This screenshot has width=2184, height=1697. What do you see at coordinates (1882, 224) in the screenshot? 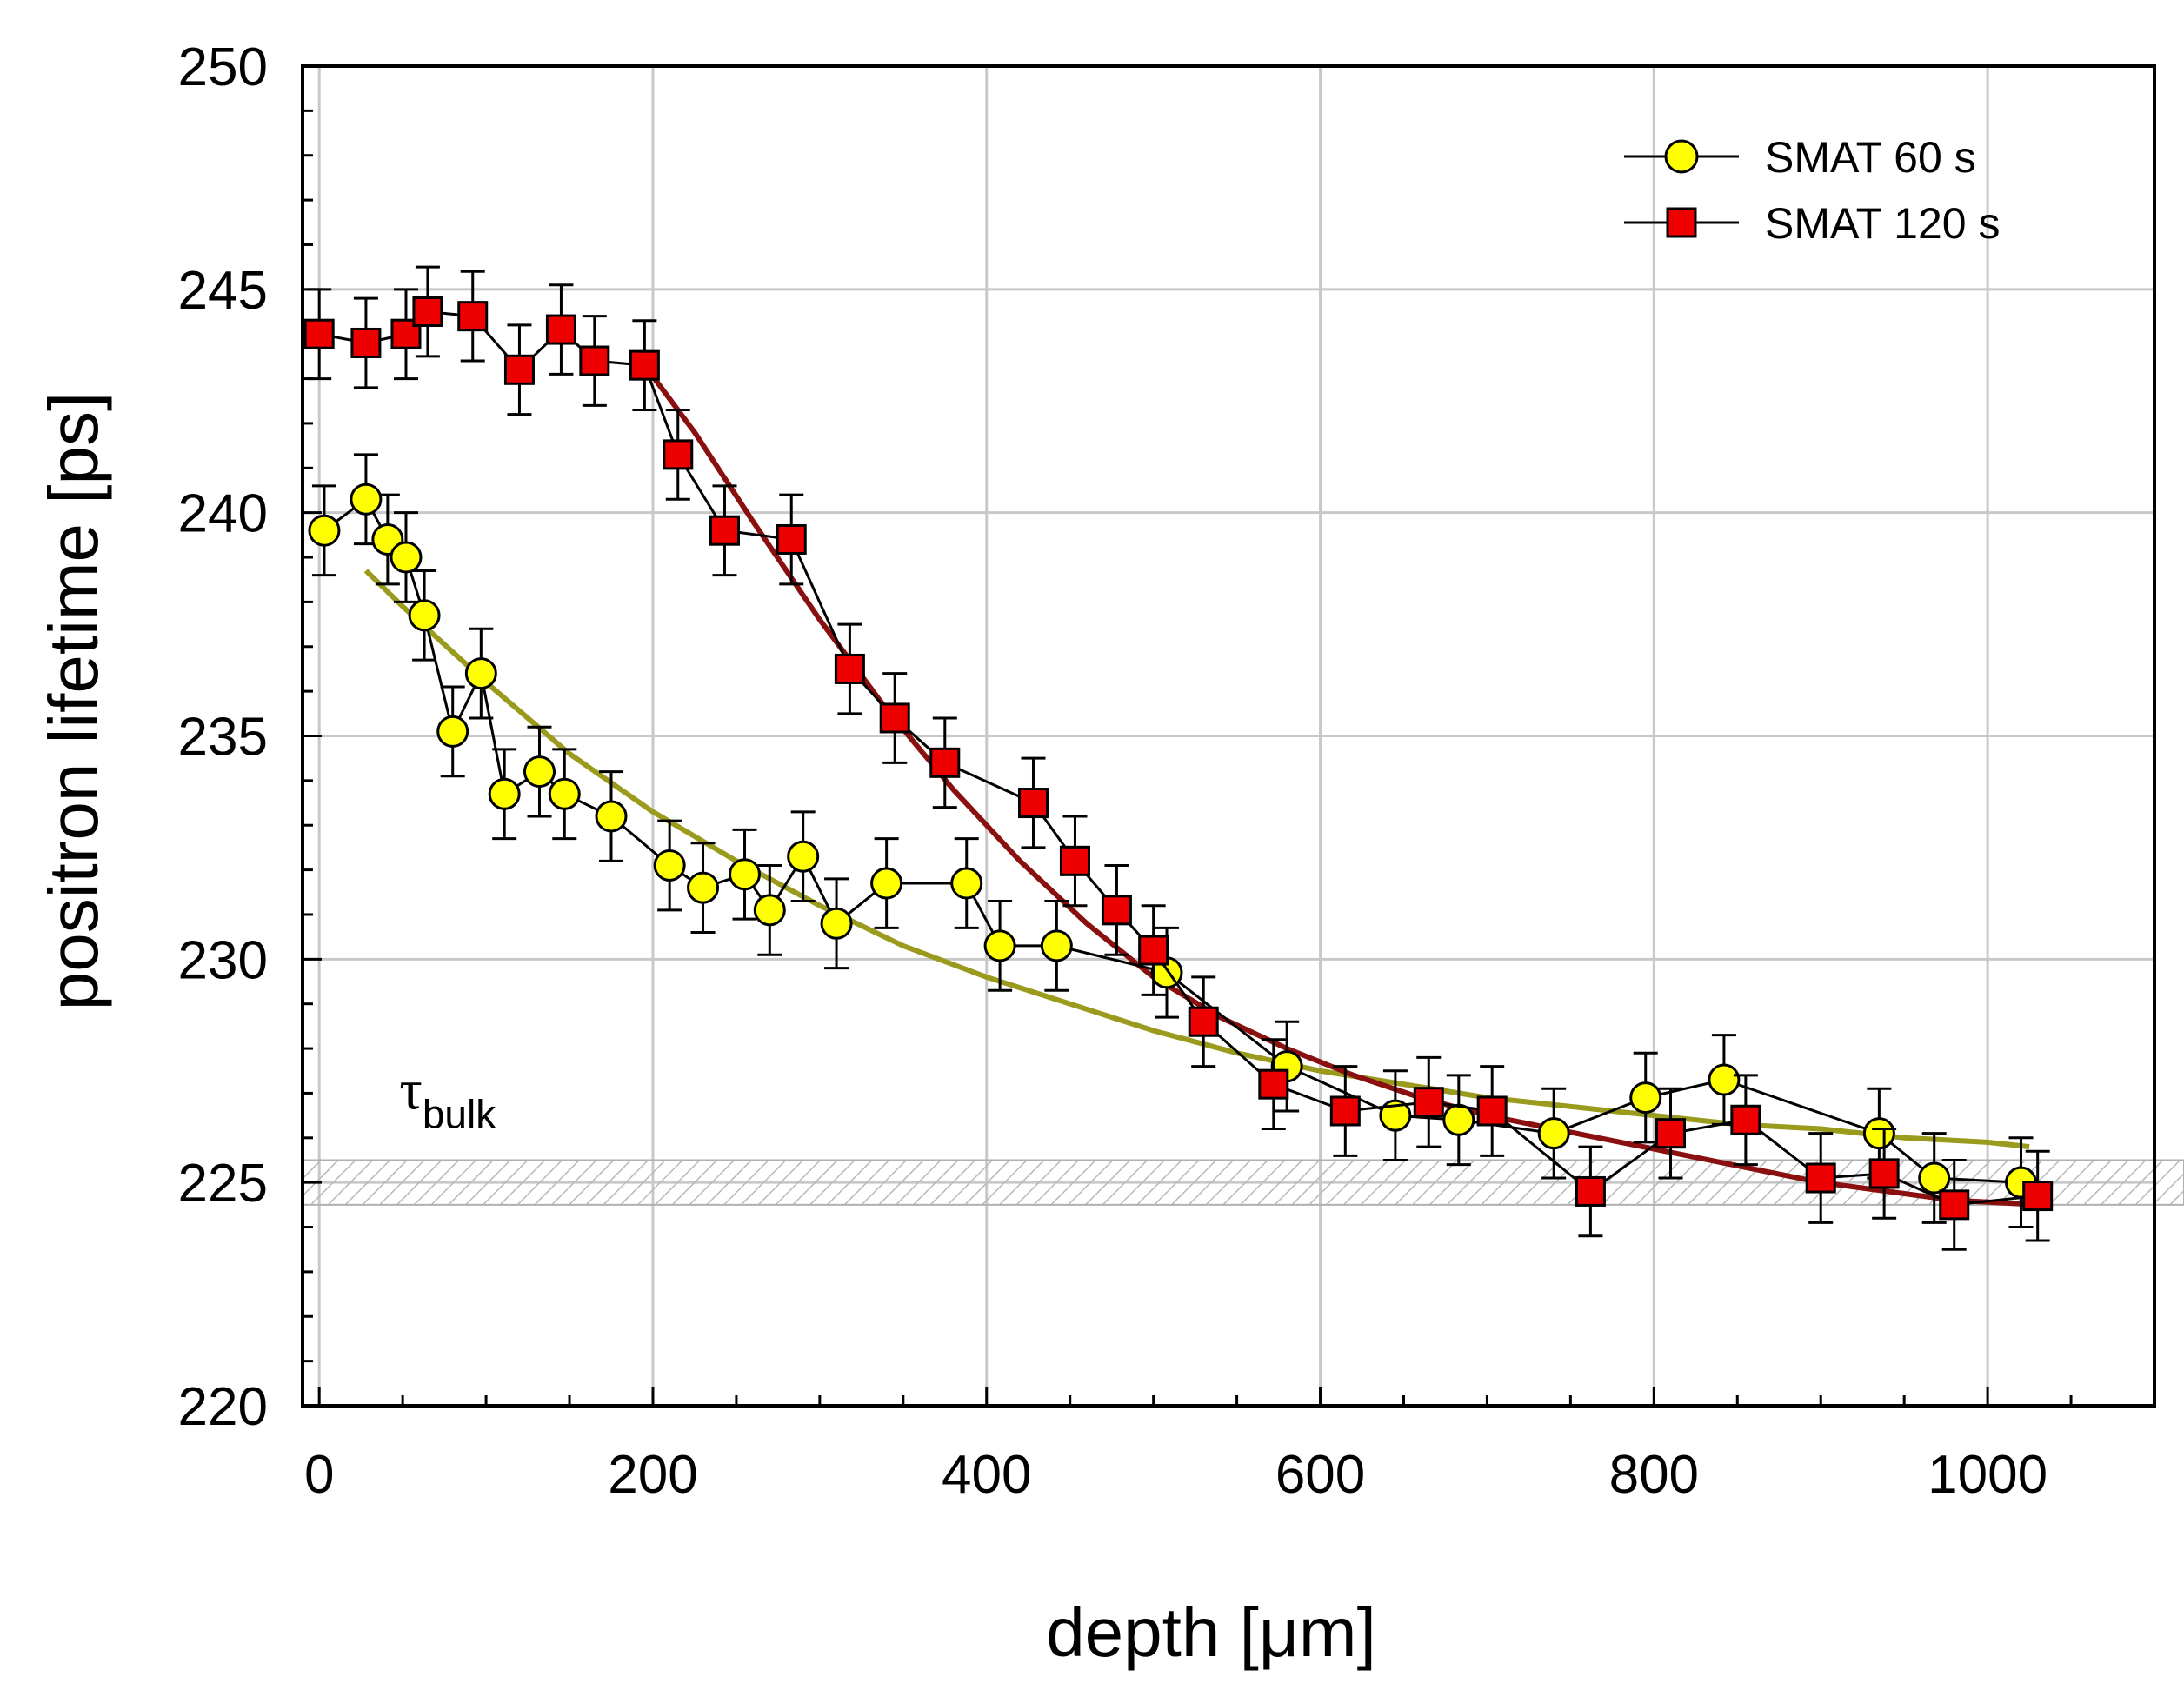
I see `legend-label-smat-120: SMAT 120 s` at bounding box center [1882, 224].